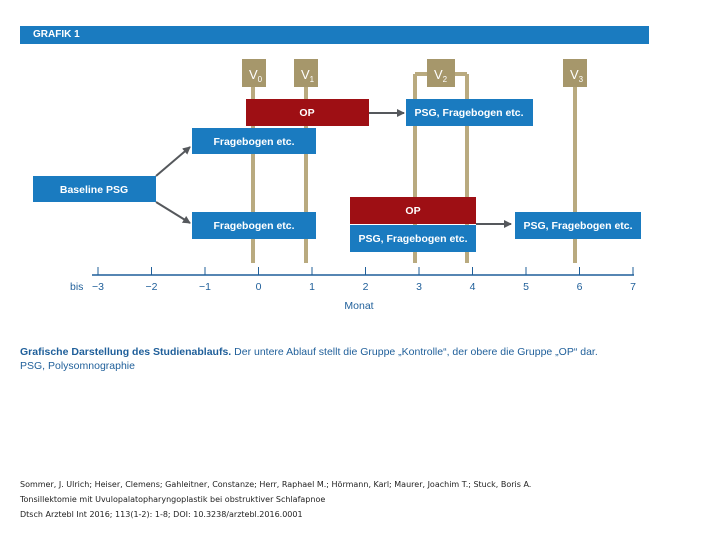 Image resolution: width=720 pixels, height=540 pixels. I want to click on op-lower-label: OP, so click(412, 211).